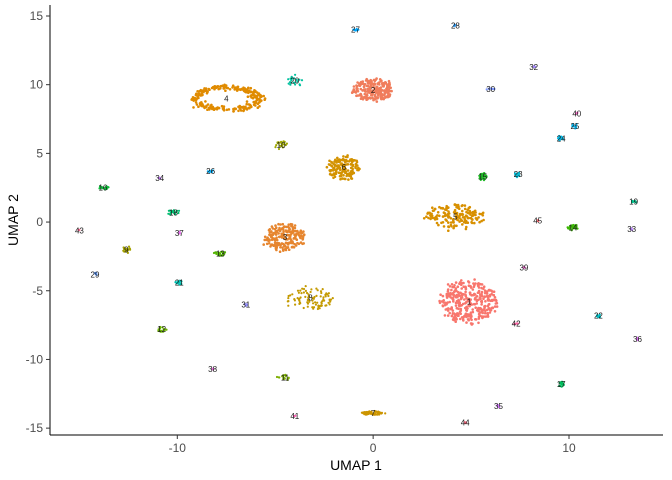  I want to click on cluster-12-points, so click(162, 329).